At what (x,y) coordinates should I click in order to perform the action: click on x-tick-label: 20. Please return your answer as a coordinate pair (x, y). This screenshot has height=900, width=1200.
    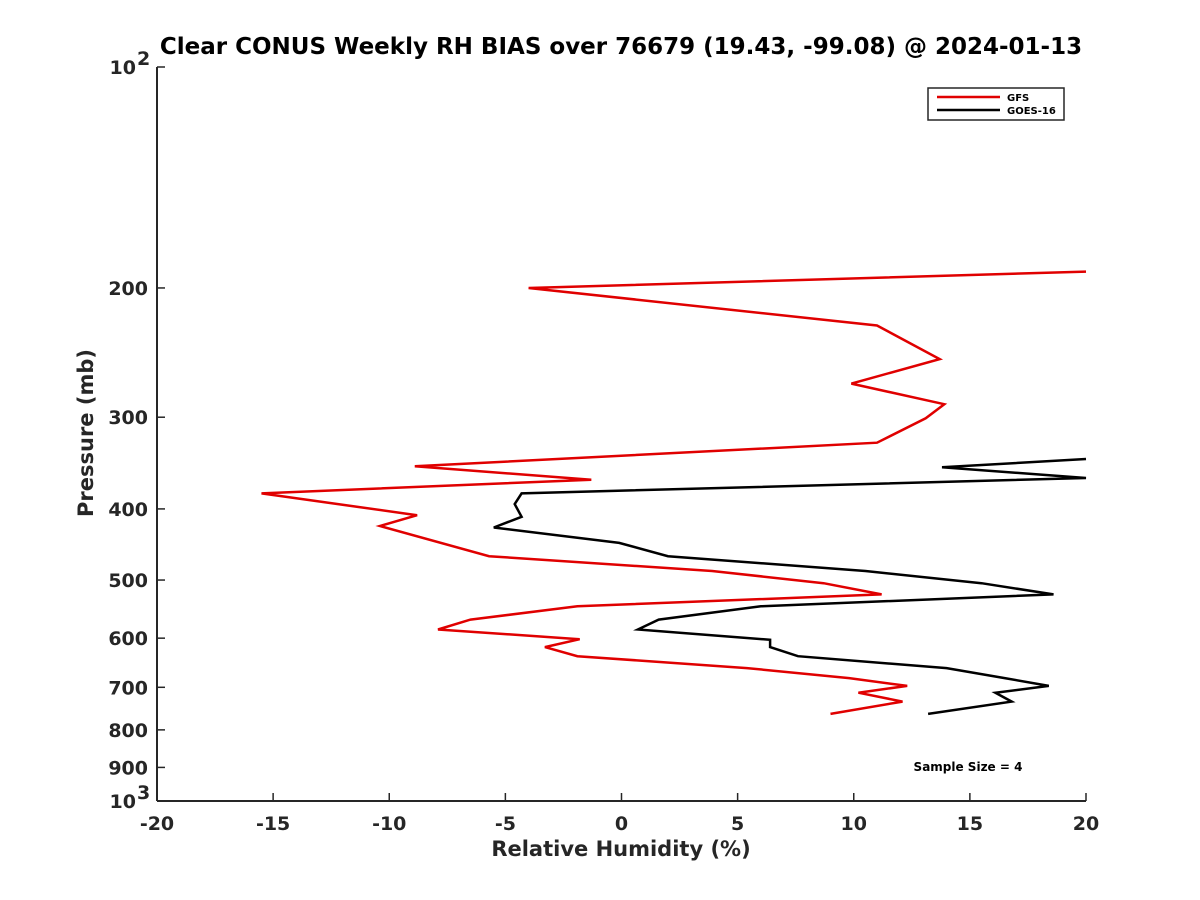
    Looking at the image, I should click on (1086, 824).